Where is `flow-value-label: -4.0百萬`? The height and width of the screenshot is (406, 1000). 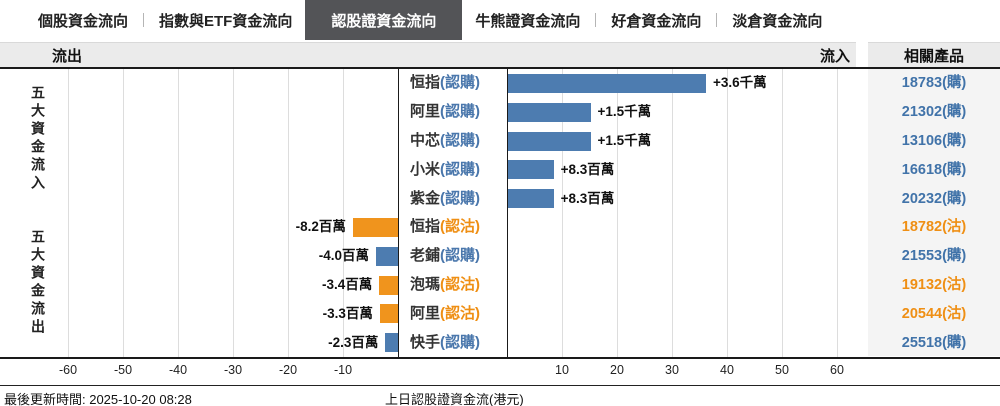
flow-value-label: -4.0百萬 is located at coordinates (343, 256).